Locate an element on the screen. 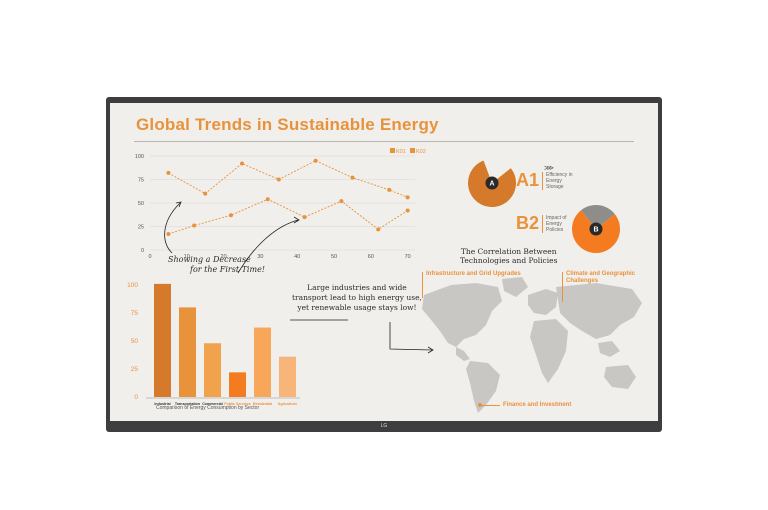 The image size is (768, 510). line-chart-x-tick: 30 is located at coordinates (260, 257).